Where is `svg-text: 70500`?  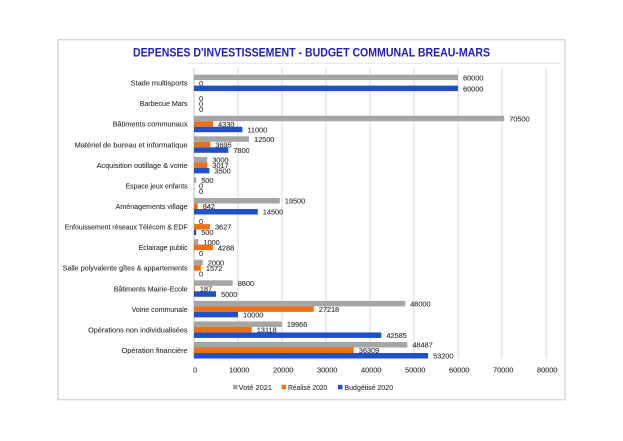
svg-text: 70500 is located at coordinates (519, 118).